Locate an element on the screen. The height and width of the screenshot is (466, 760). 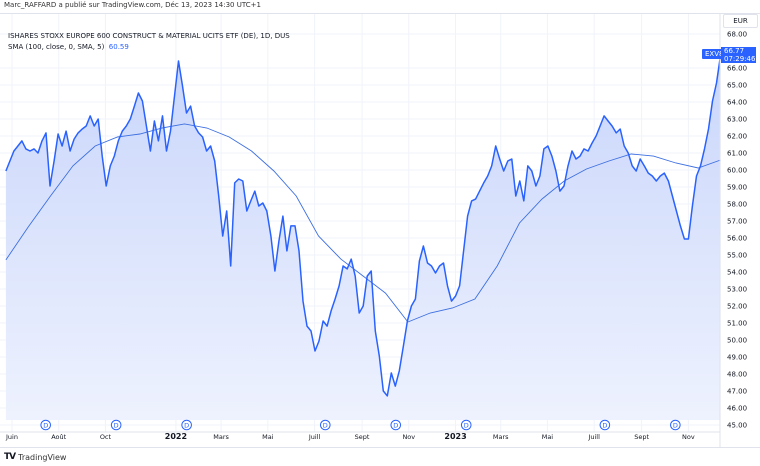
price-tick-label: 52.00 is located at coordinates (737, 307).